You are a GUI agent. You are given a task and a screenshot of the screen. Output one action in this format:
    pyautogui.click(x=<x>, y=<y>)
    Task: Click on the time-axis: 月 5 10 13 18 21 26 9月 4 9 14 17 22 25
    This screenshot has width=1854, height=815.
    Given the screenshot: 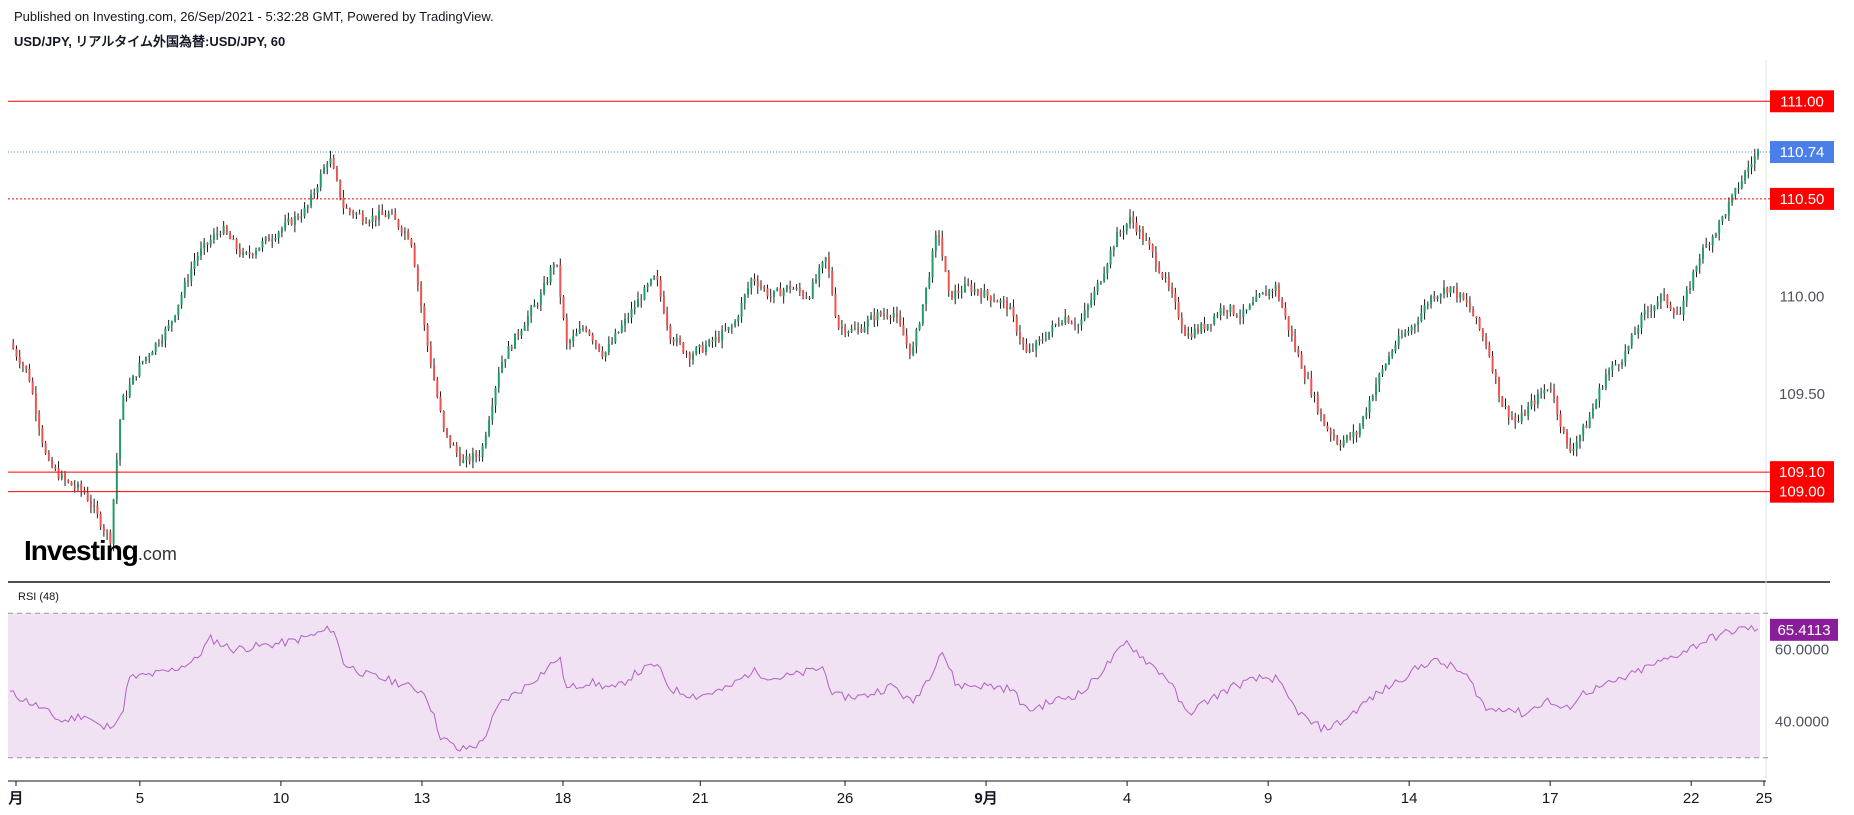 What is the action you would take?
    pyautogui.click(x=889, y=793)
    